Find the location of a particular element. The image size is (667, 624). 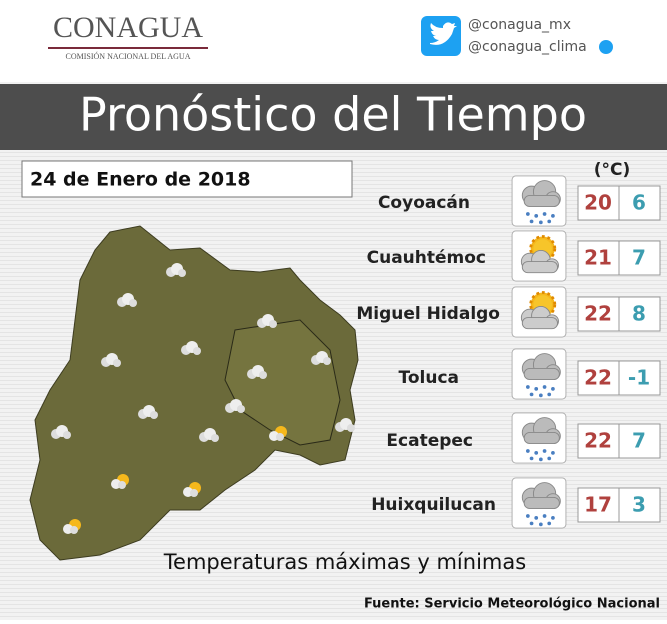

date: 24 de Enero de 2018 is located at coordinates (140, 180).